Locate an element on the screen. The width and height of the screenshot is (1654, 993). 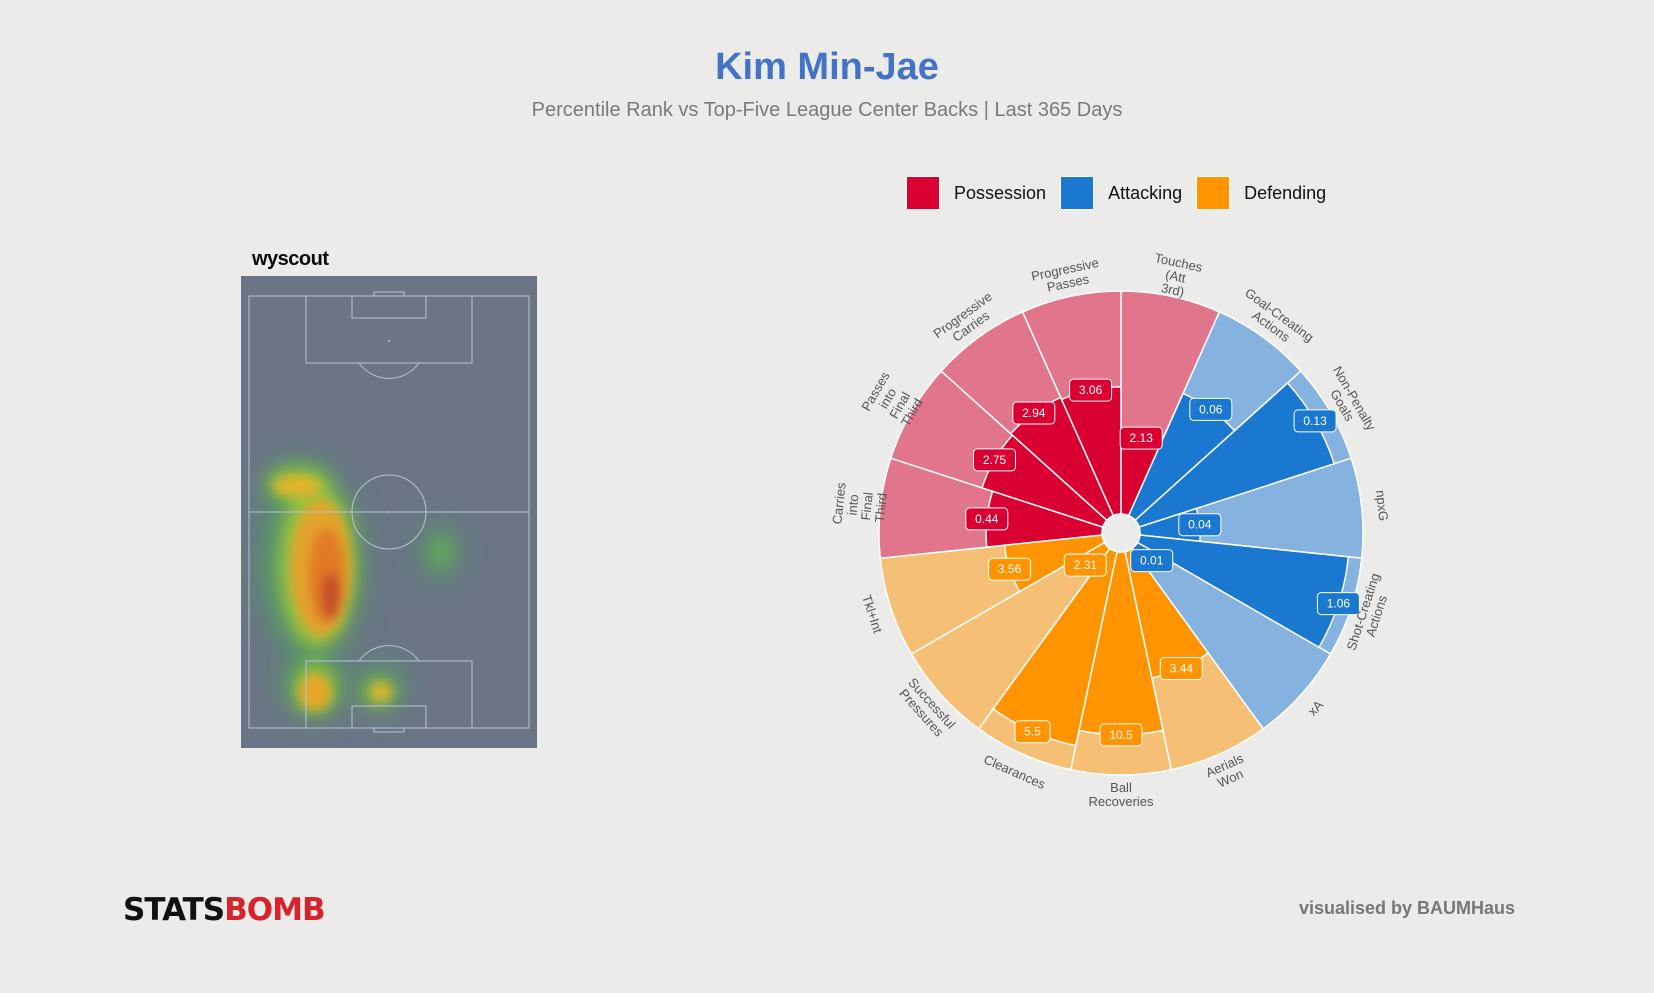
metric-label-line: Successful is located at coordinates (931, 703).